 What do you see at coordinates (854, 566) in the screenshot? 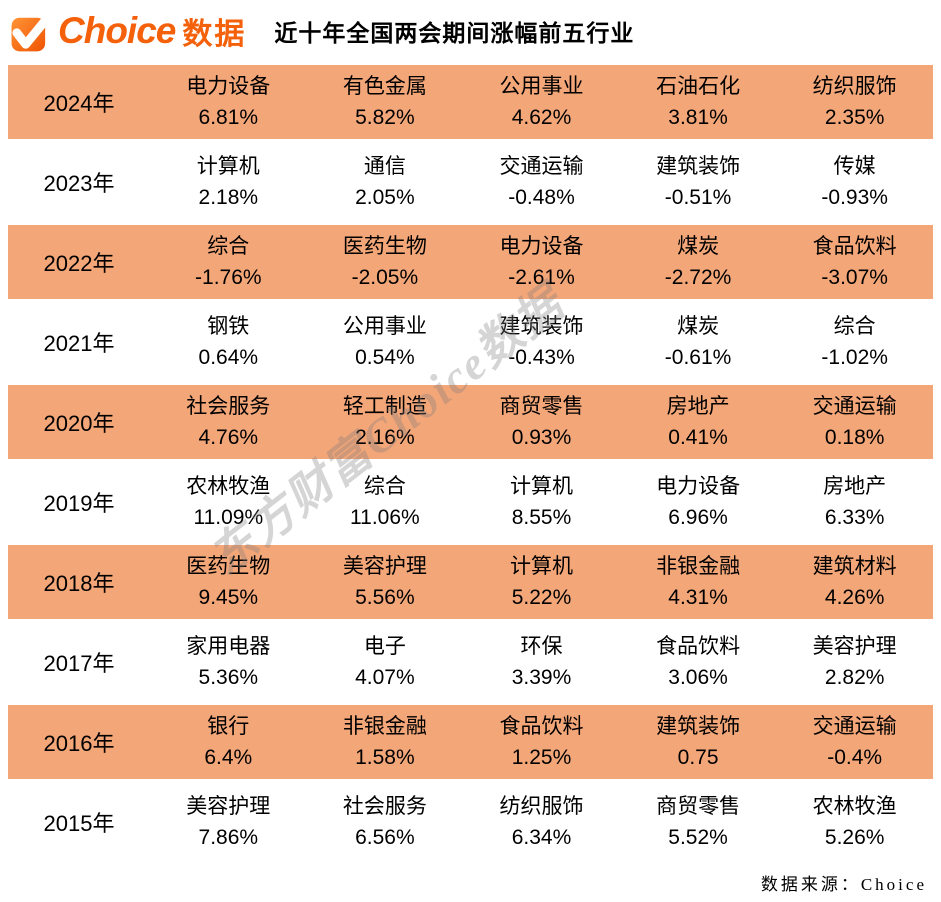
I see `industry-name: 建筑材料` at bounding box center [854, 566].